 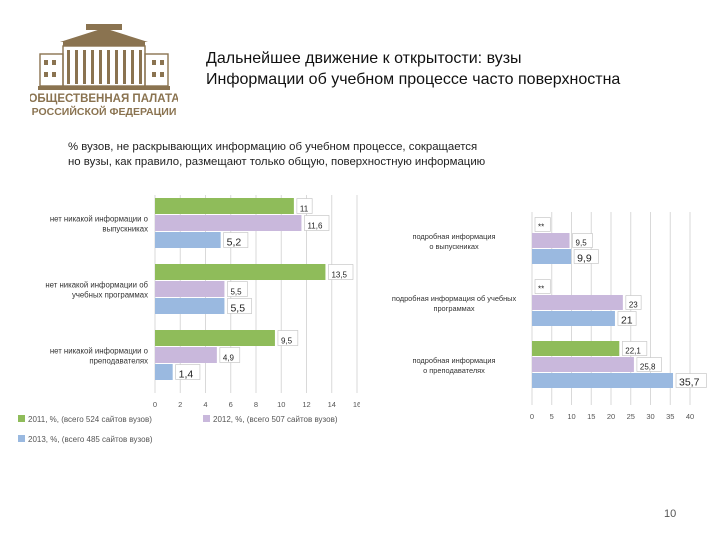 What do you see at coordinates (591, 416) in the screenshot?
I see `x-tick-label: 15` at bounding box center [591, 416].